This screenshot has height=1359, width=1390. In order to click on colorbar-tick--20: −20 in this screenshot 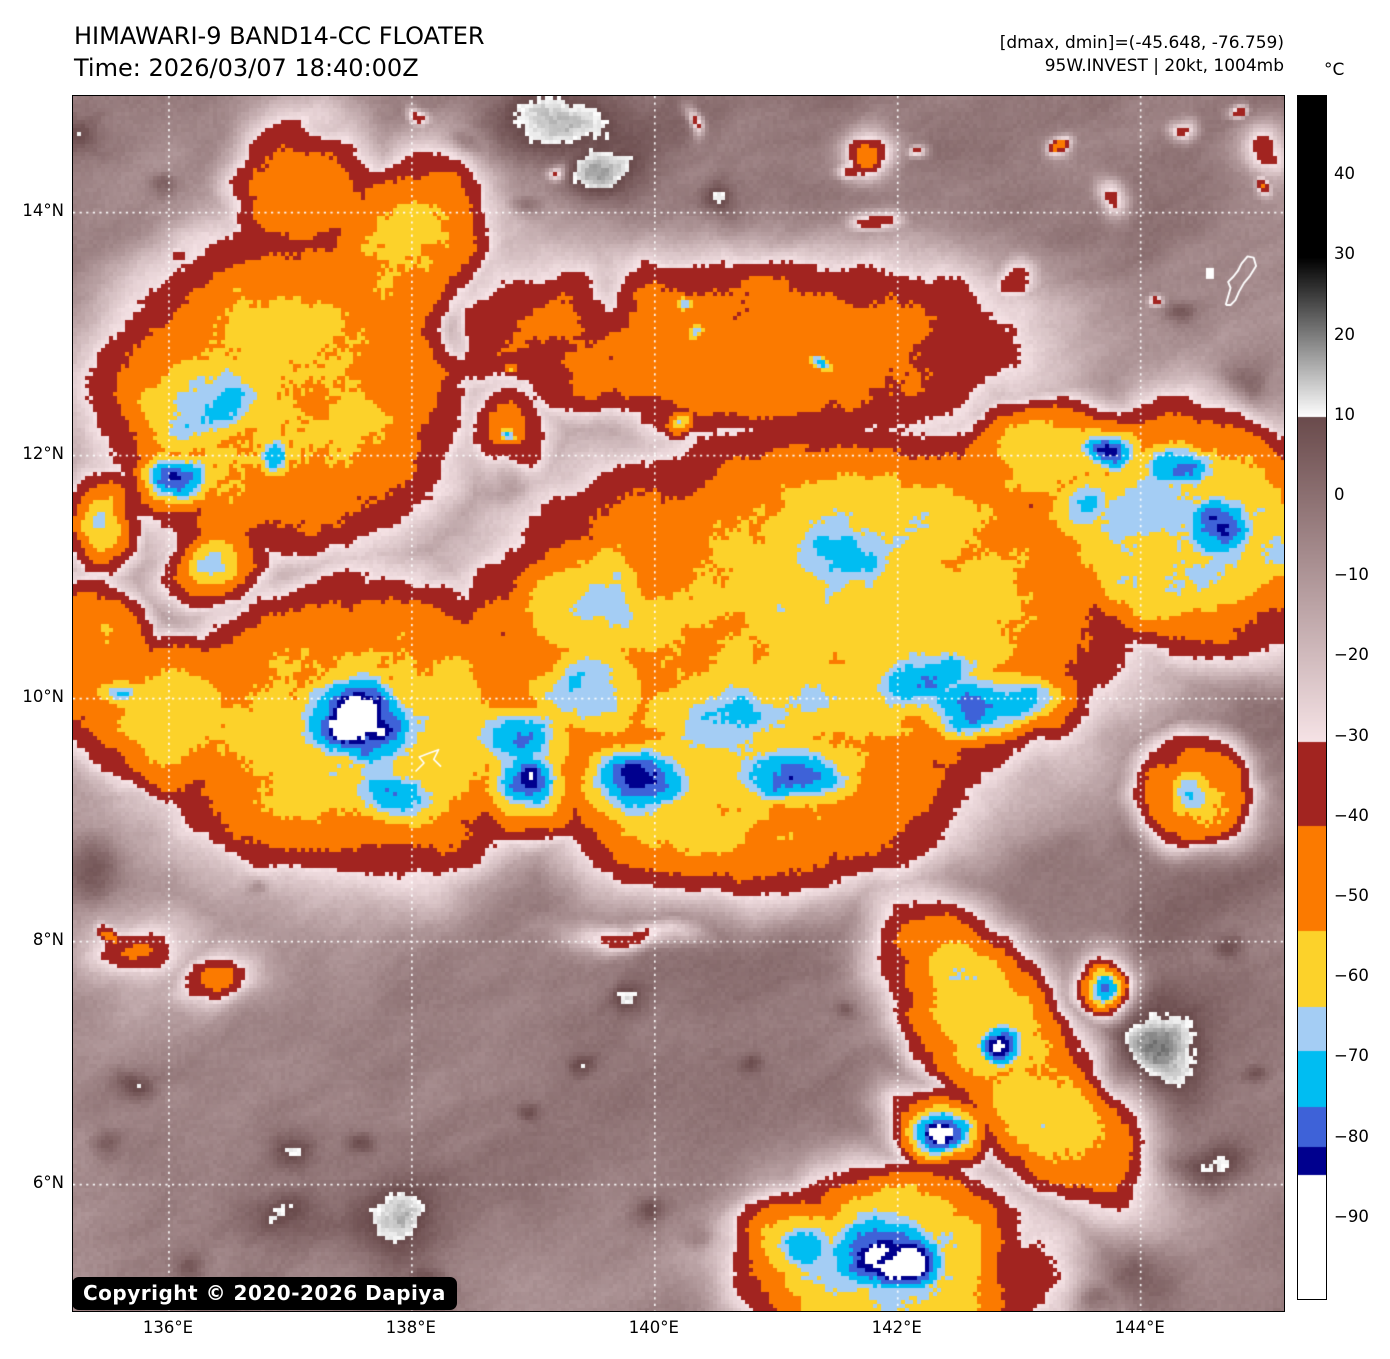, I will do `click(1351, 655)`.